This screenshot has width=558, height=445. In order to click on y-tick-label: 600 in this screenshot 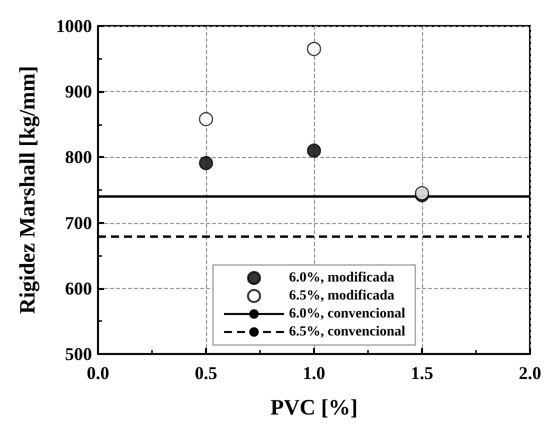, I will do `click(78, 288)`.